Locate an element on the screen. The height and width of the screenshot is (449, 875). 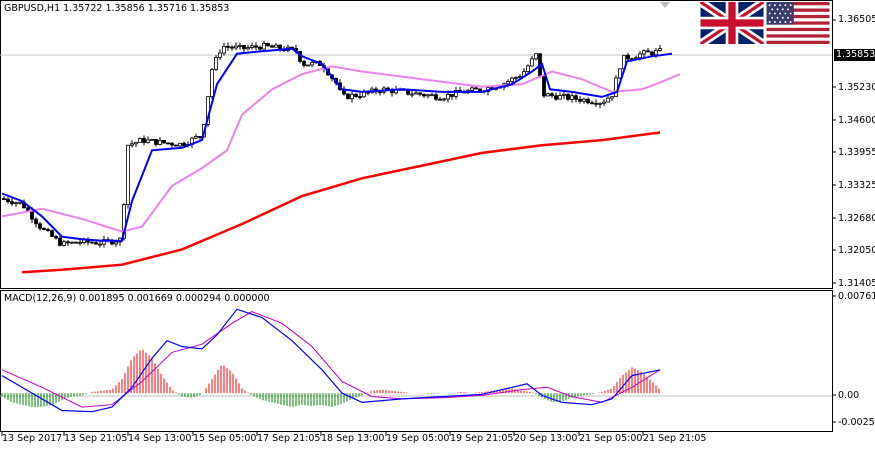
time-tick-label: 17 Sep 21:05 is located at coordinates (289, 438).